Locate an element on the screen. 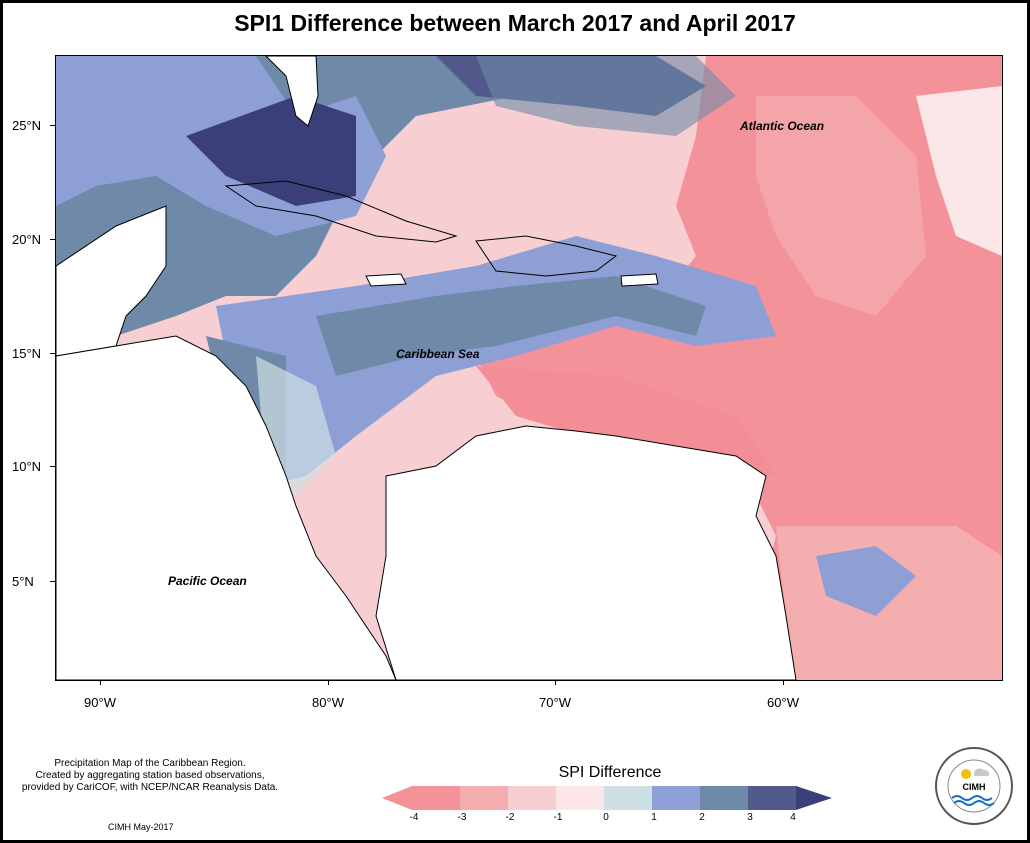 The width and height of the screenshot is (1030, 843). legend-tick: -3 is located at coordinates (462, 817).